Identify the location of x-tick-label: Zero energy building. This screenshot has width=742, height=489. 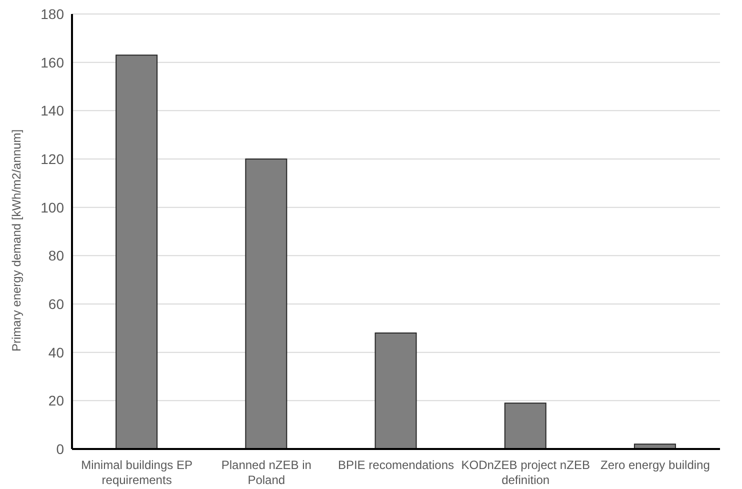
(655, 465).